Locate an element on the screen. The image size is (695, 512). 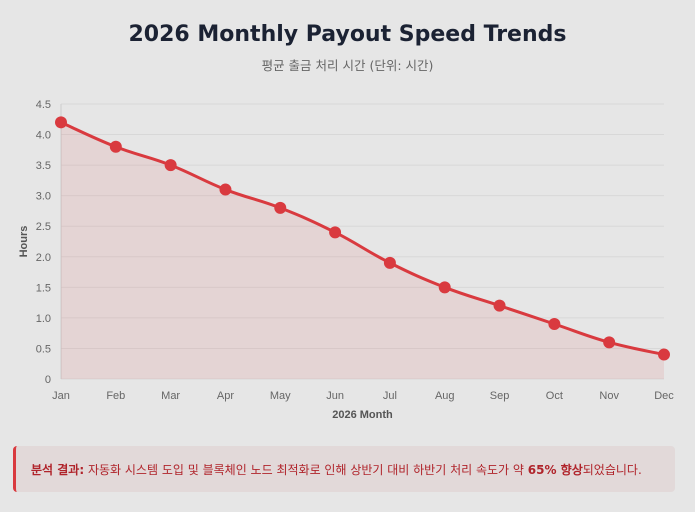
x-tick-label: Jul is located at coordinates (390, 396).